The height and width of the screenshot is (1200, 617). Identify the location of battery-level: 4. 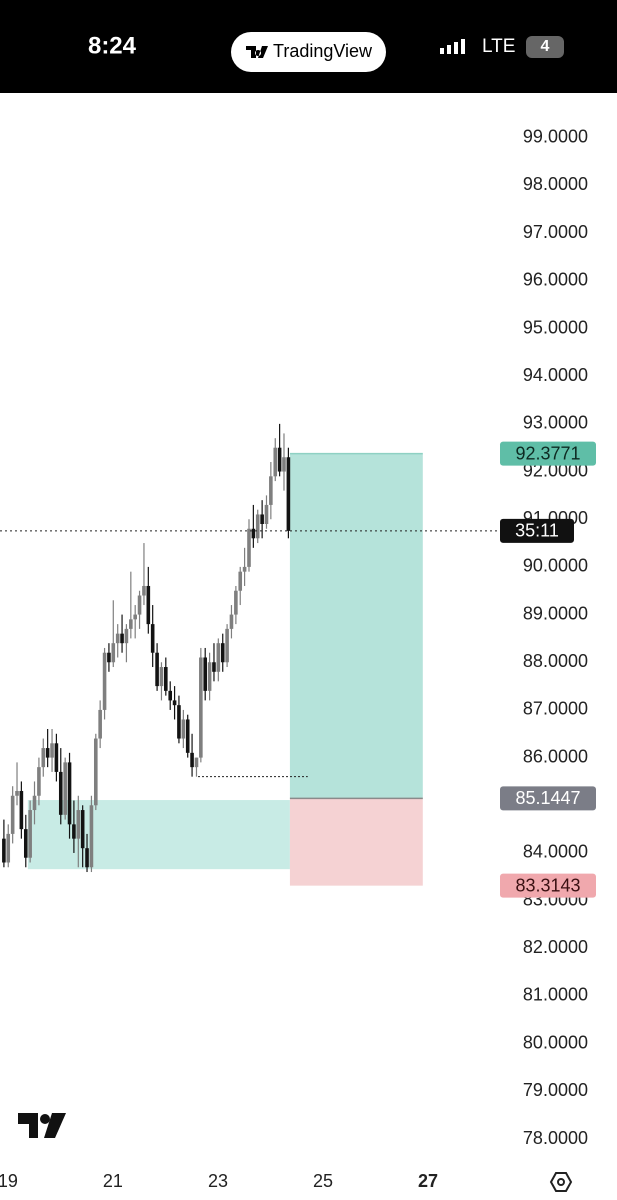
(545, 46).